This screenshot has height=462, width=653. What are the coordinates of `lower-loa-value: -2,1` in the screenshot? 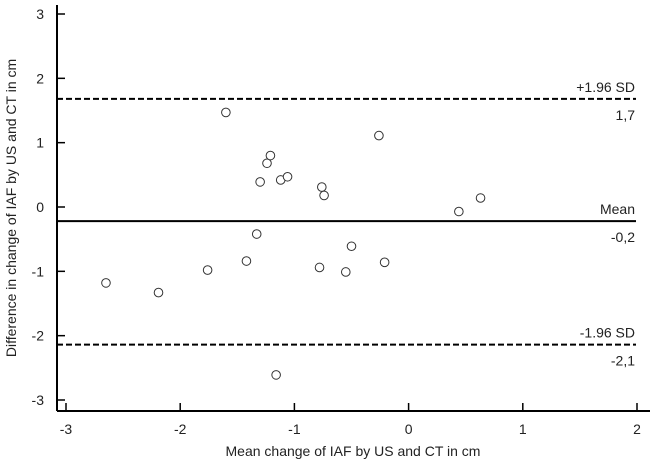 It's located at (623, 361).